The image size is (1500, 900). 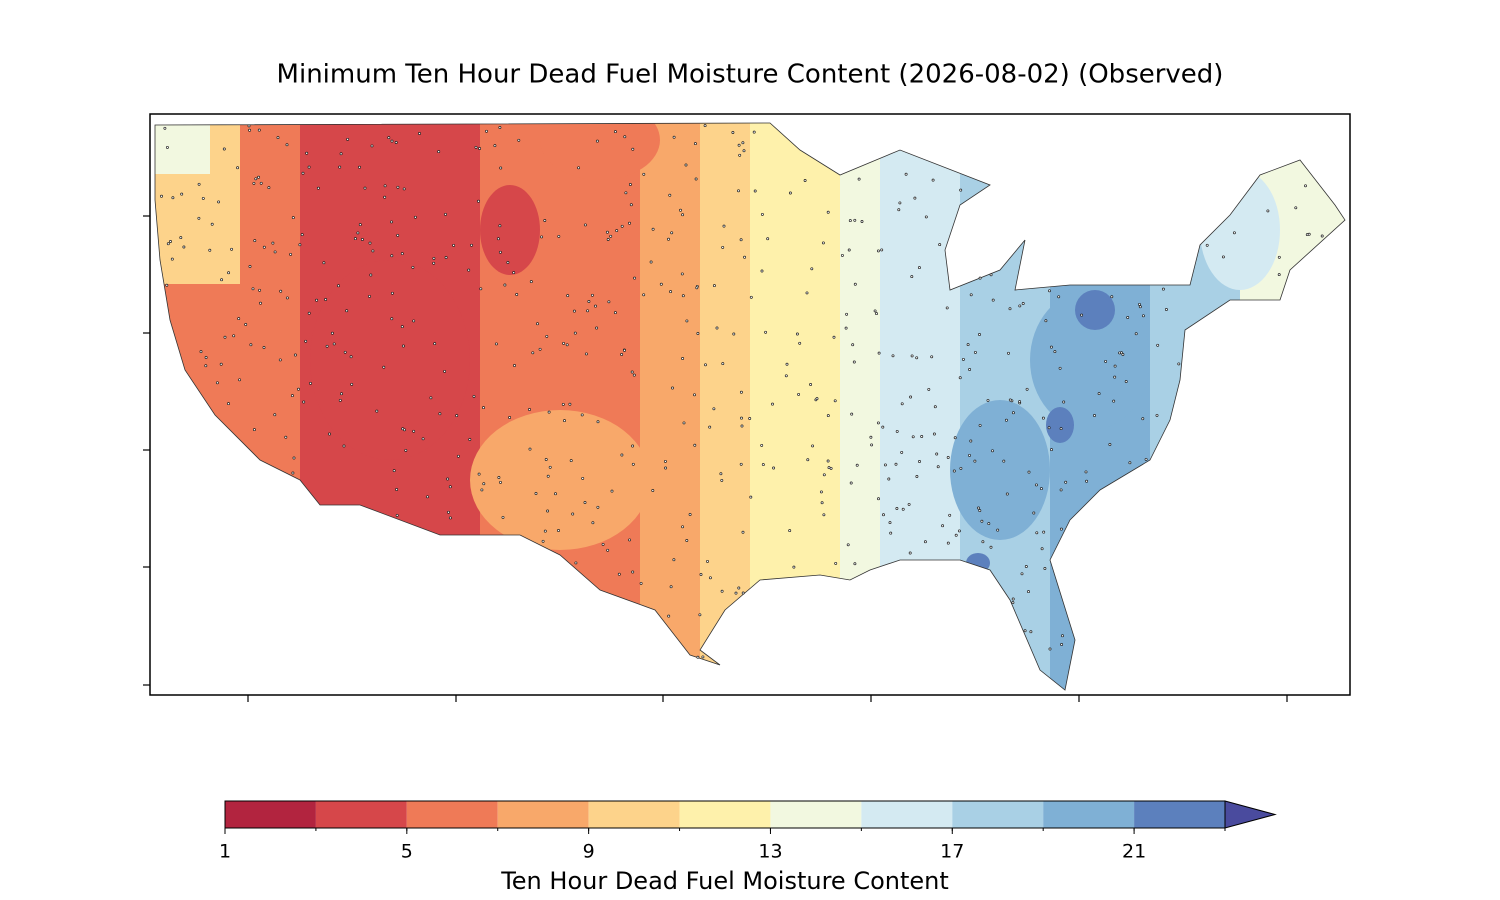 I want to click on colorbar-bin, so click(x=1089, y=814).